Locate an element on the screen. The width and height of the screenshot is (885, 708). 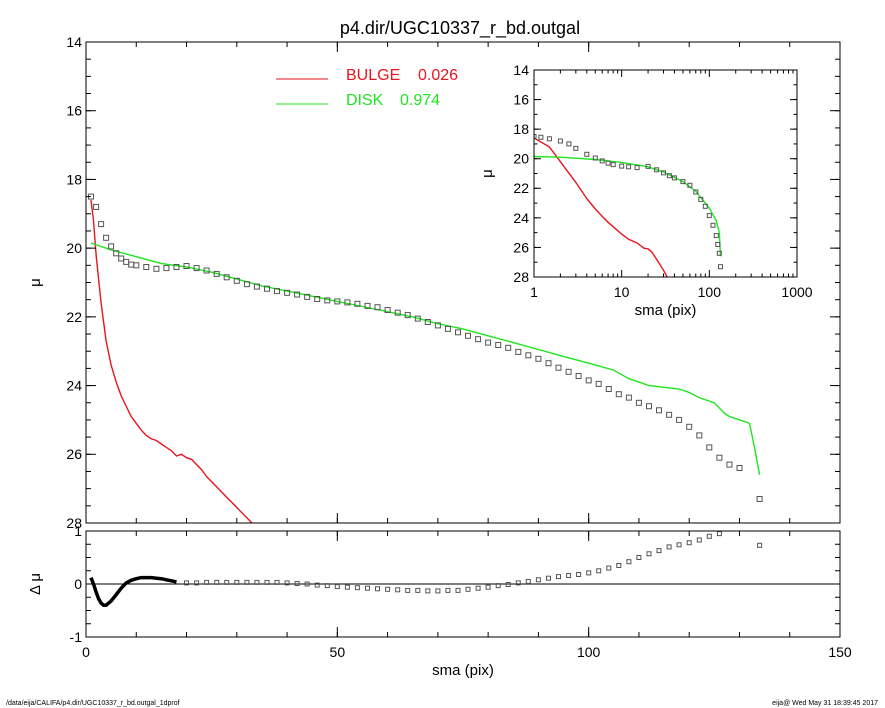
y-tick-label: 22 is located at coordinates (521, 188).